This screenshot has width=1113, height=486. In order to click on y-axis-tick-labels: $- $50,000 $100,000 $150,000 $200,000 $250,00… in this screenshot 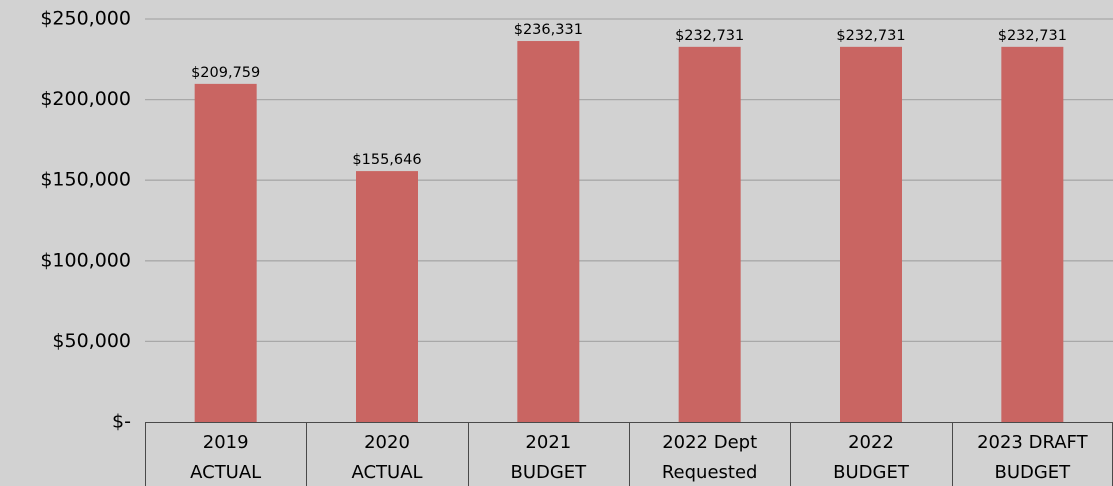, I will do `click(85, 220)`.